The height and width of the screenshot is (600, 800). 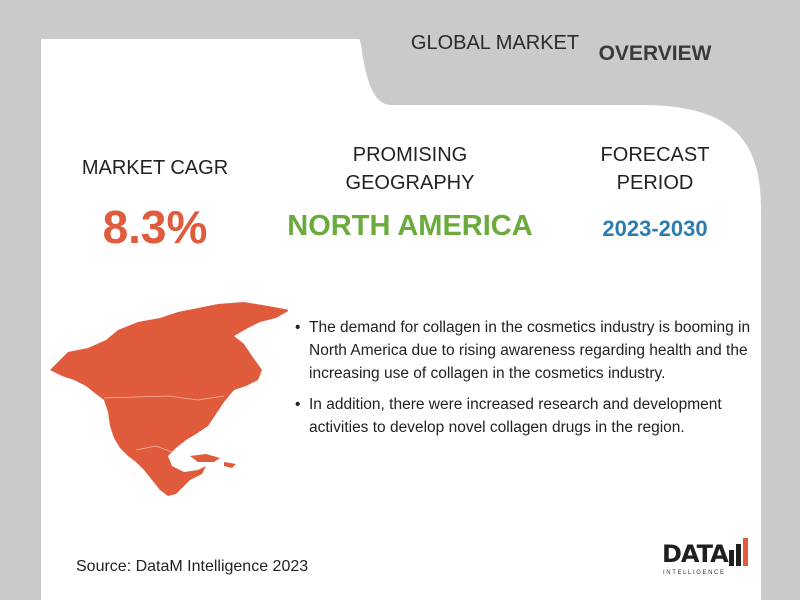 What do you see at coordinates (495, 43) in the screenshot?
I see `header-global-market: GLOBAL MARKET` at bounding box center [495, 43].